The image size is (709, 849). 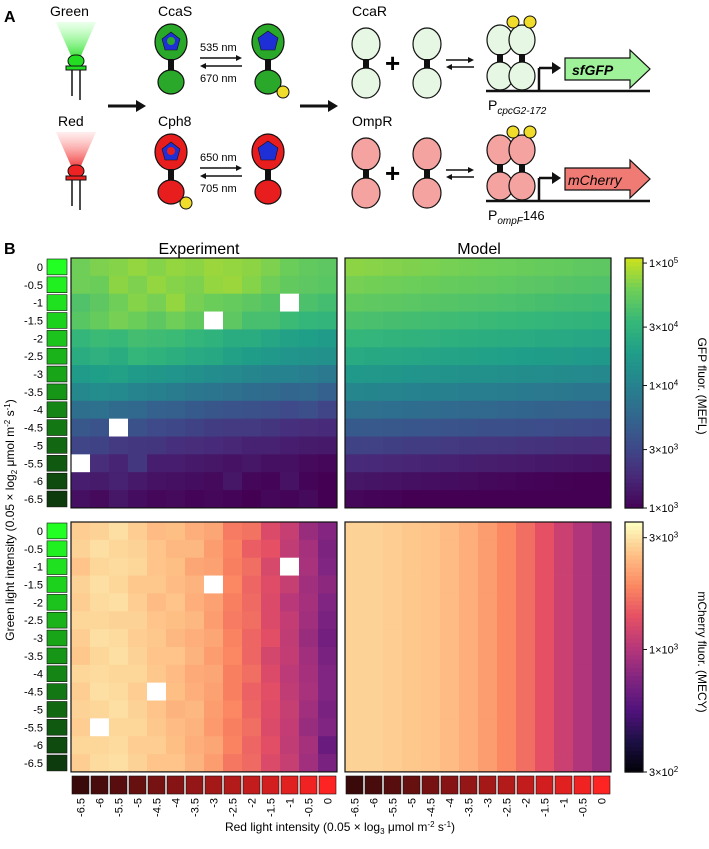 What do you see at coordinates (375, 803) in the screenshot?
I see `x-tick-label: -6` at bounding box center [375, 803].